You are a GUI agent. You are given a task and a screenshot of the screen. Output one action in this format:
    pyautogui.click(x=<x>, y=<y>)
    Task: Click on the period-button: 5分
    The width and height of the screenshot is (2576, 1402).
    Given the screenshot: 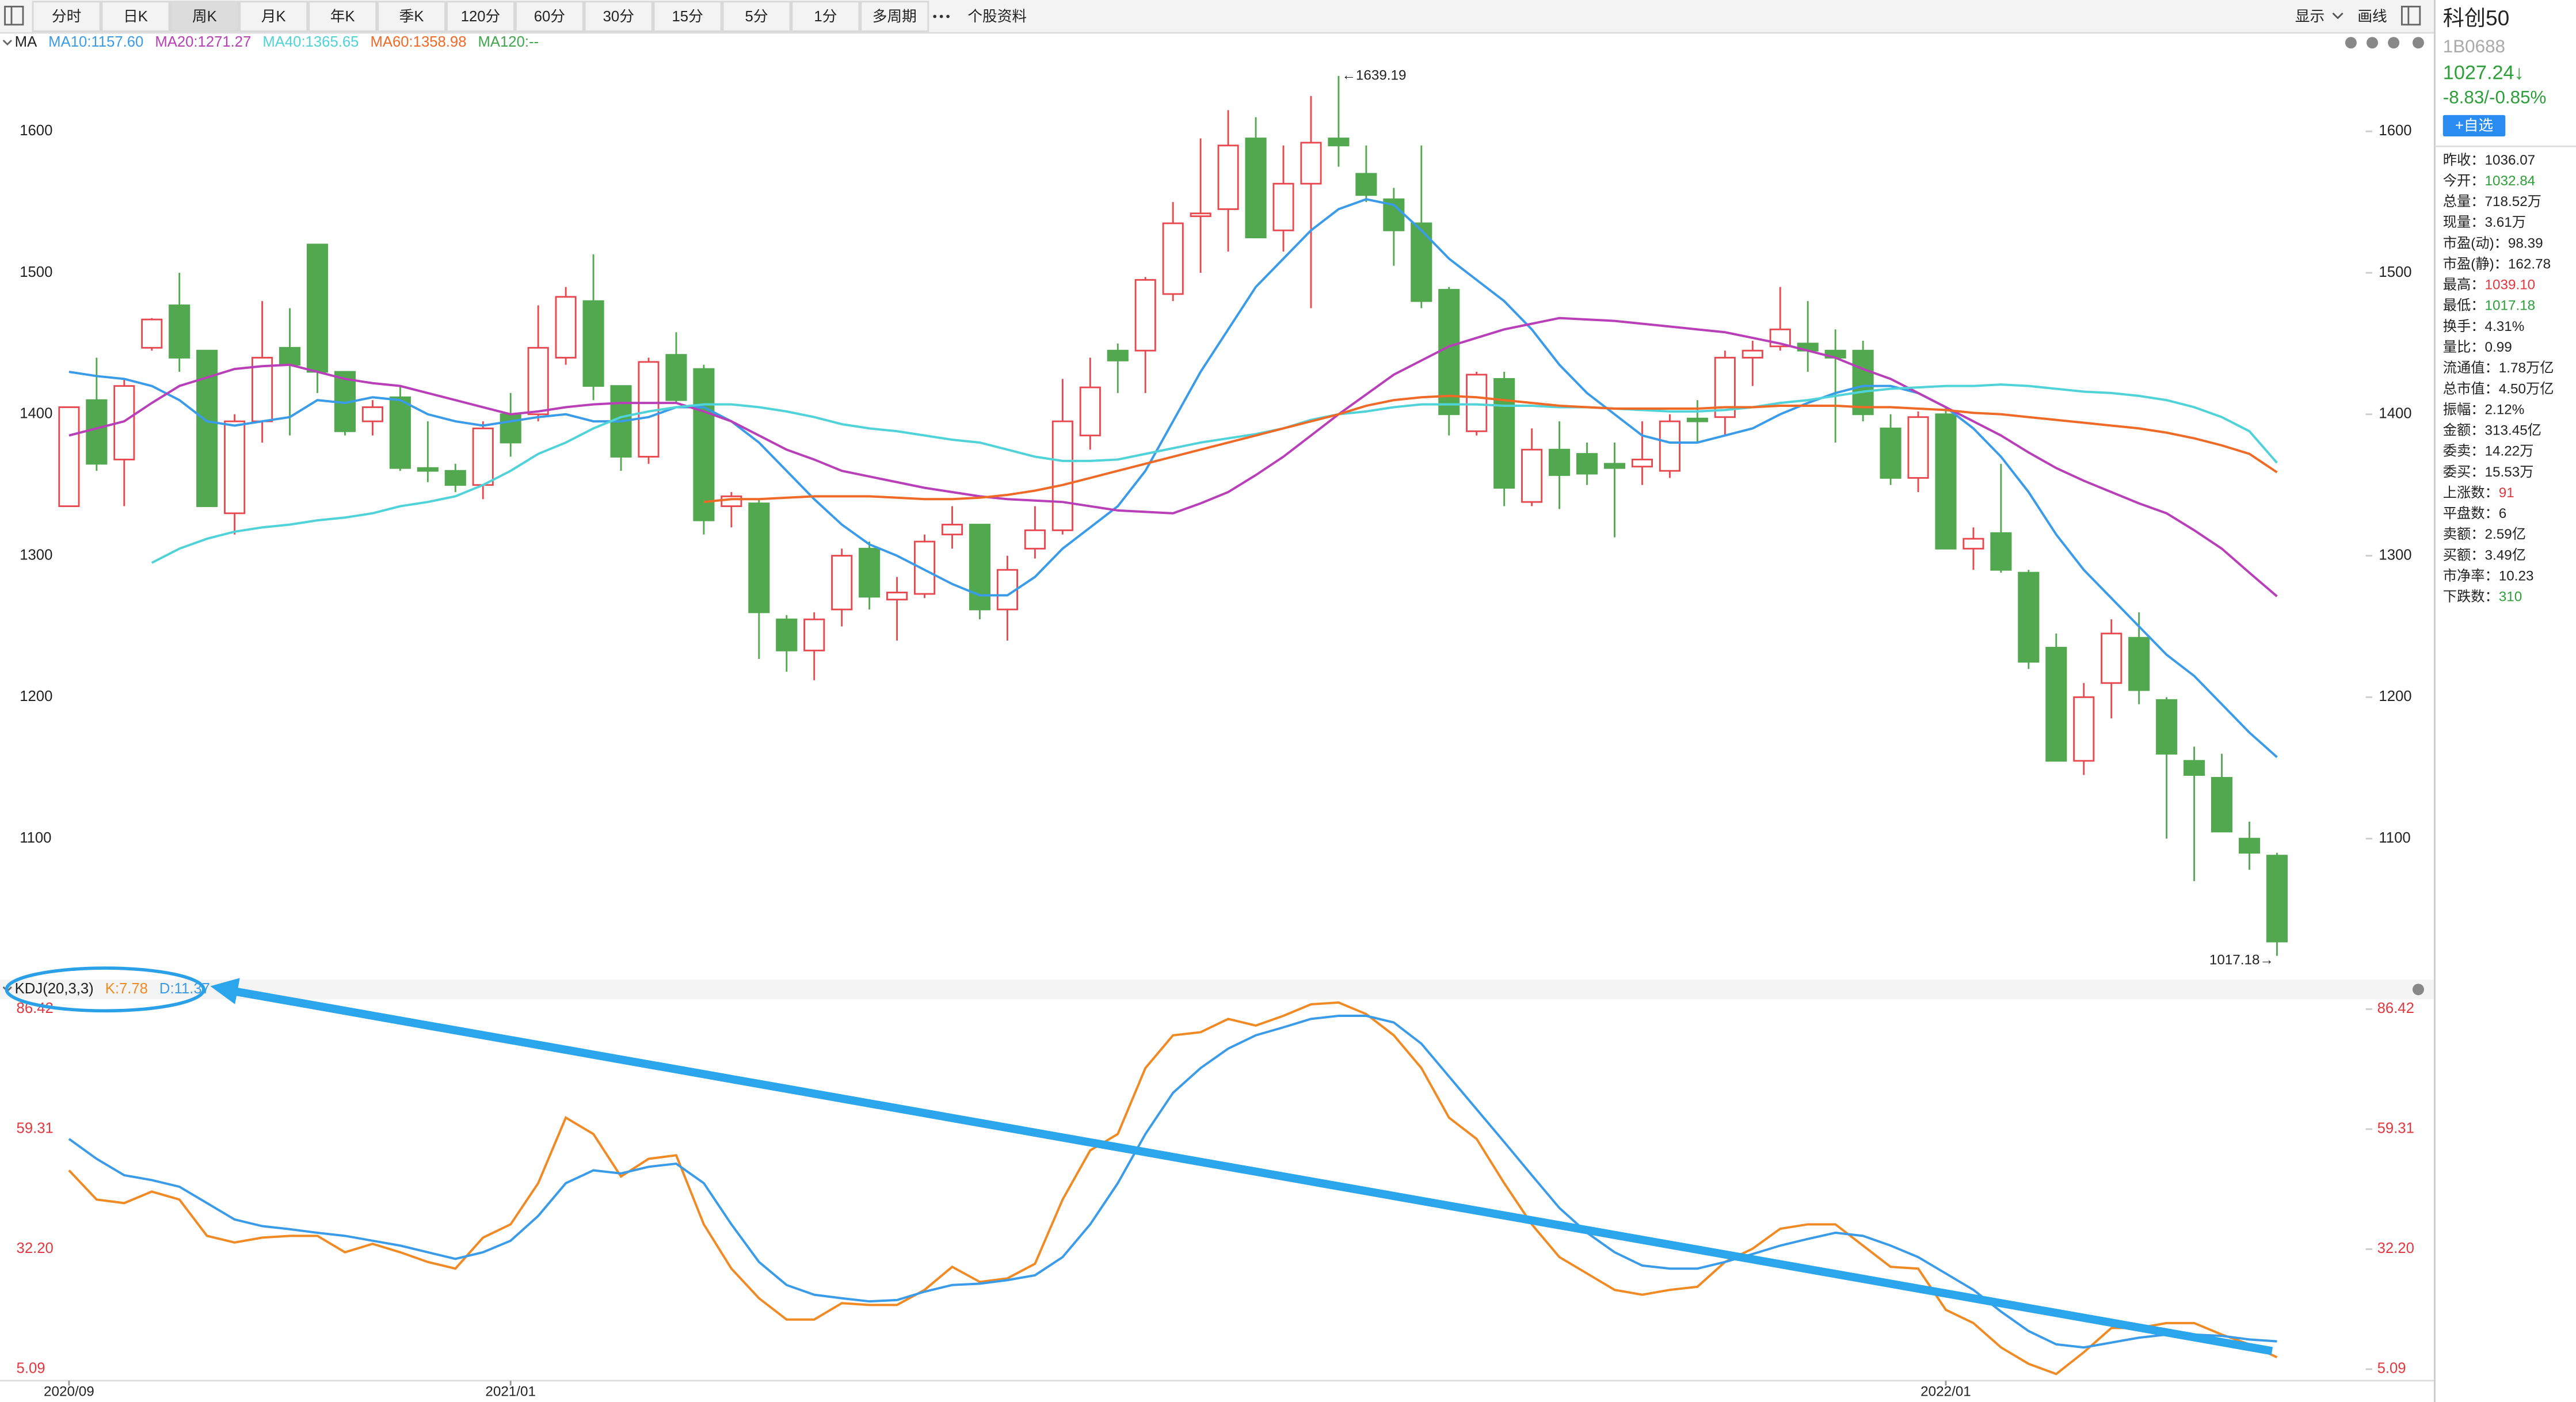 What is the action you would take?
    pyautogui.click(x=756, y=16)
    